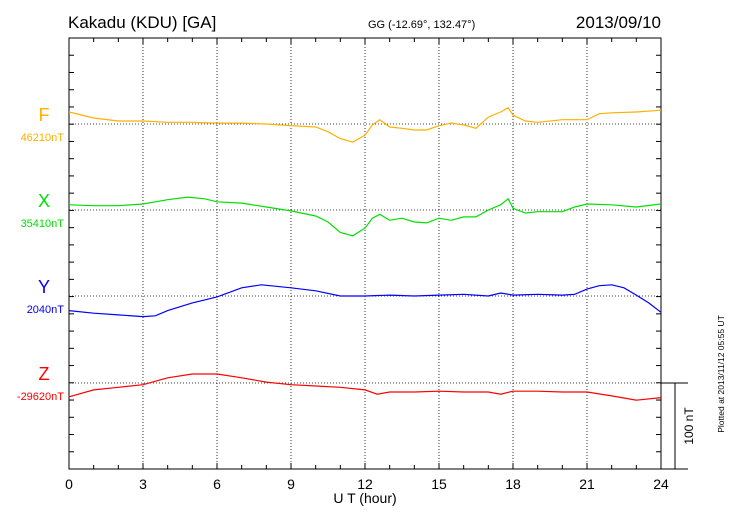  I want to click on series-label-z: Z, so click(44, 374).